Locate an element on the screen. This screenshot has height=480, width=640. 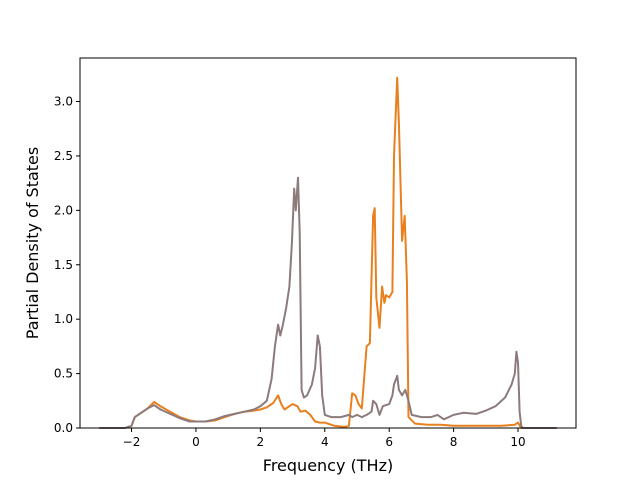
y-axis-ticks: 0.0 0.5 1.0 1.5 2.0 2.5 3.0 is located at coordinates (67, 265).